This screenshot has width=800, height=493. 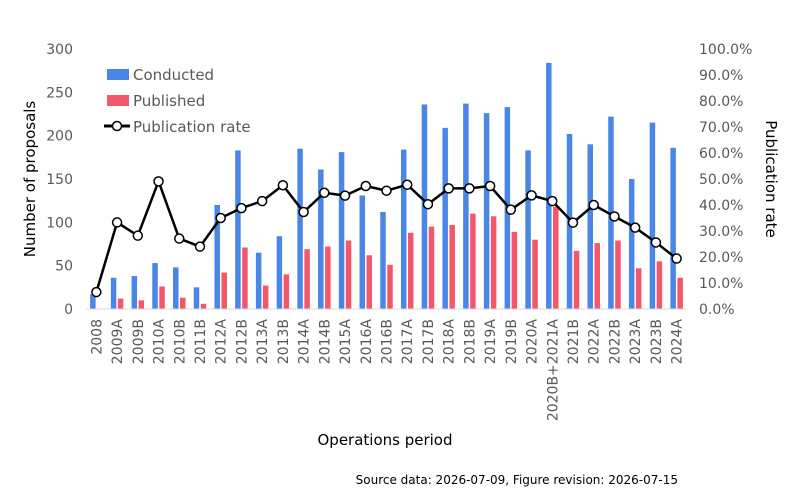 I want to click on x-tick-label: 2013B, so click(x=284, y=341).